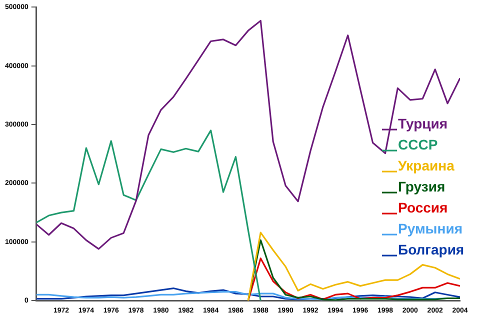 This screenshot has width=500, height=320. I want to click on legend-label: Турция, so click(423, 123).